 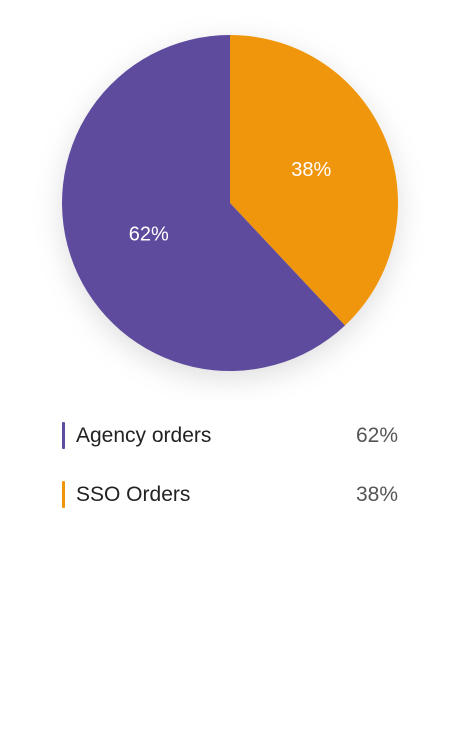 I want to click on legend-swatch-sso-orders, so click(x=63, y=494).